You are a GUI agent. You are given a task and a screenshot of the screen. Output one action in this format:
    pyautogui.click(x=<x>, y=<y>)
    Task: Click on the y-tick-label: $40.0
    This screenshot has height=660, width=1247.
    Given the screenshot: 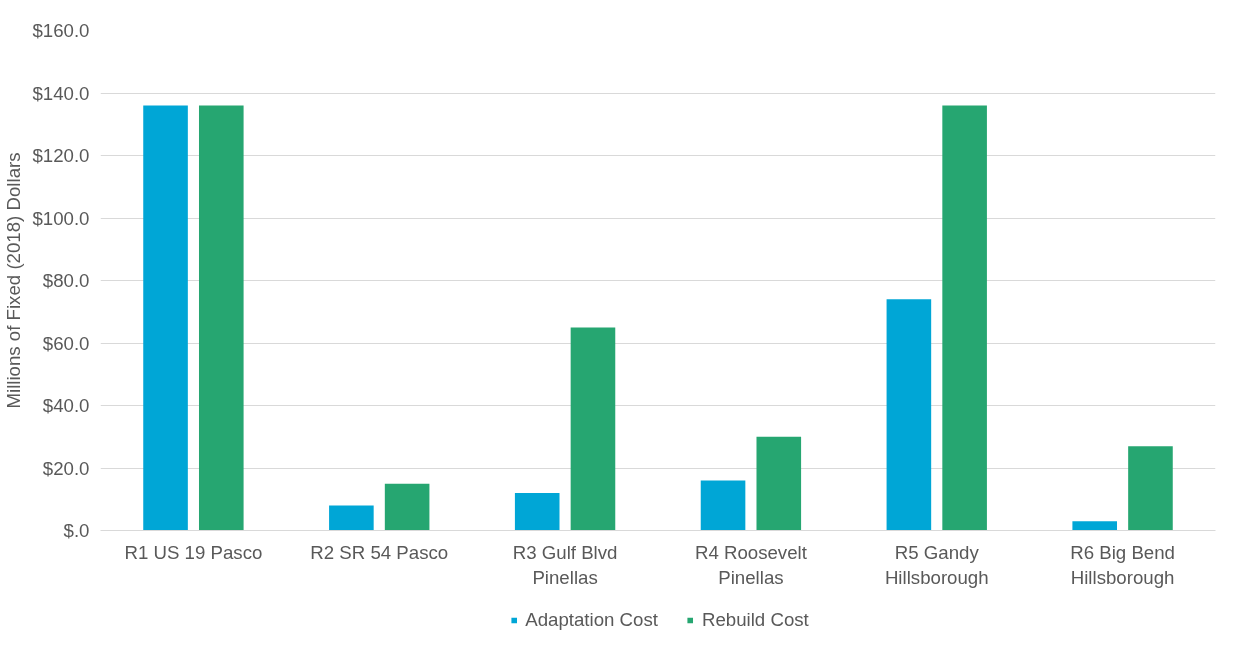 What is the action you would take?
    pyautogui.click(x=66, y=405)
    